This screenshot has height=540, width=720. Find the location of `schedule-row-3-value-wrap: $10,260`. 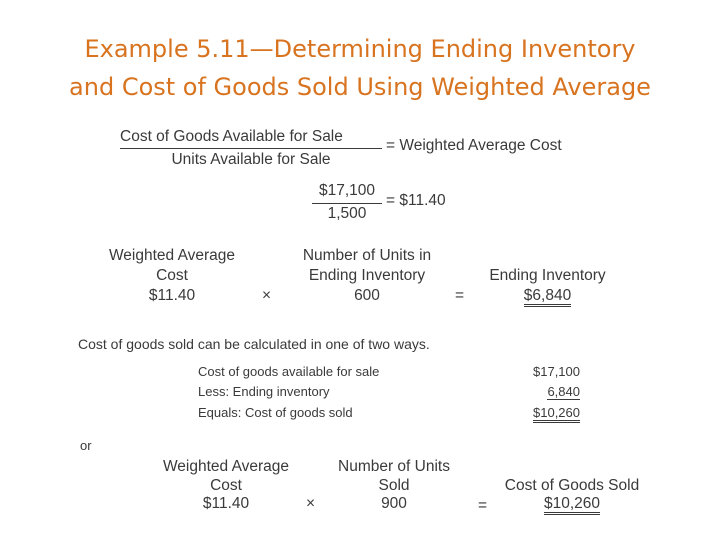

schedule-row-3-value-wrap: $10,260 is located at coordinates (550, 414).